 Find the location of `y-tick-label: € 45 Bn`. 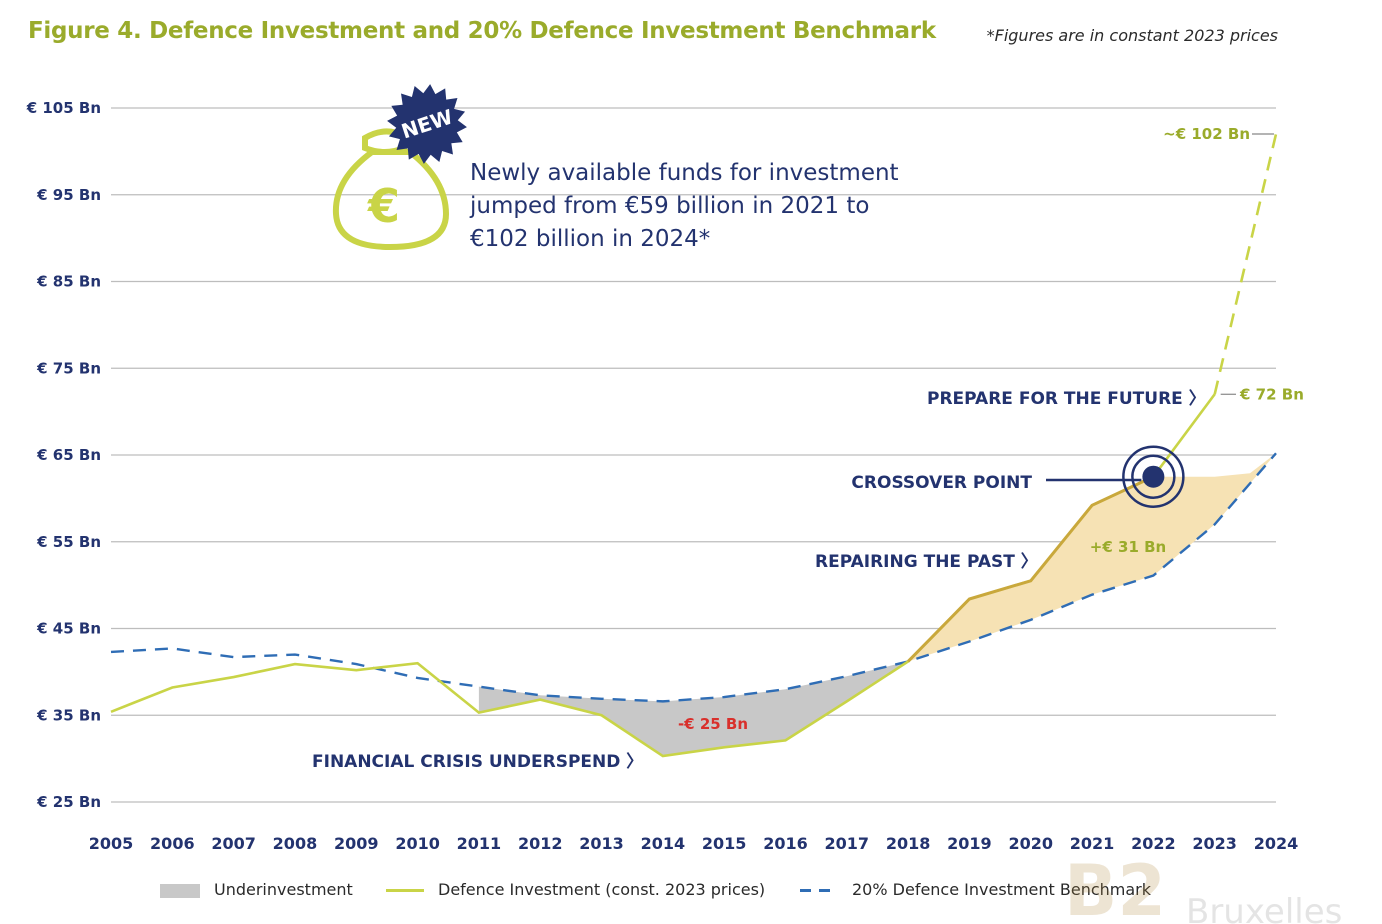

y-tick-label: € 45 Bn is located at coordinates (68, 629).